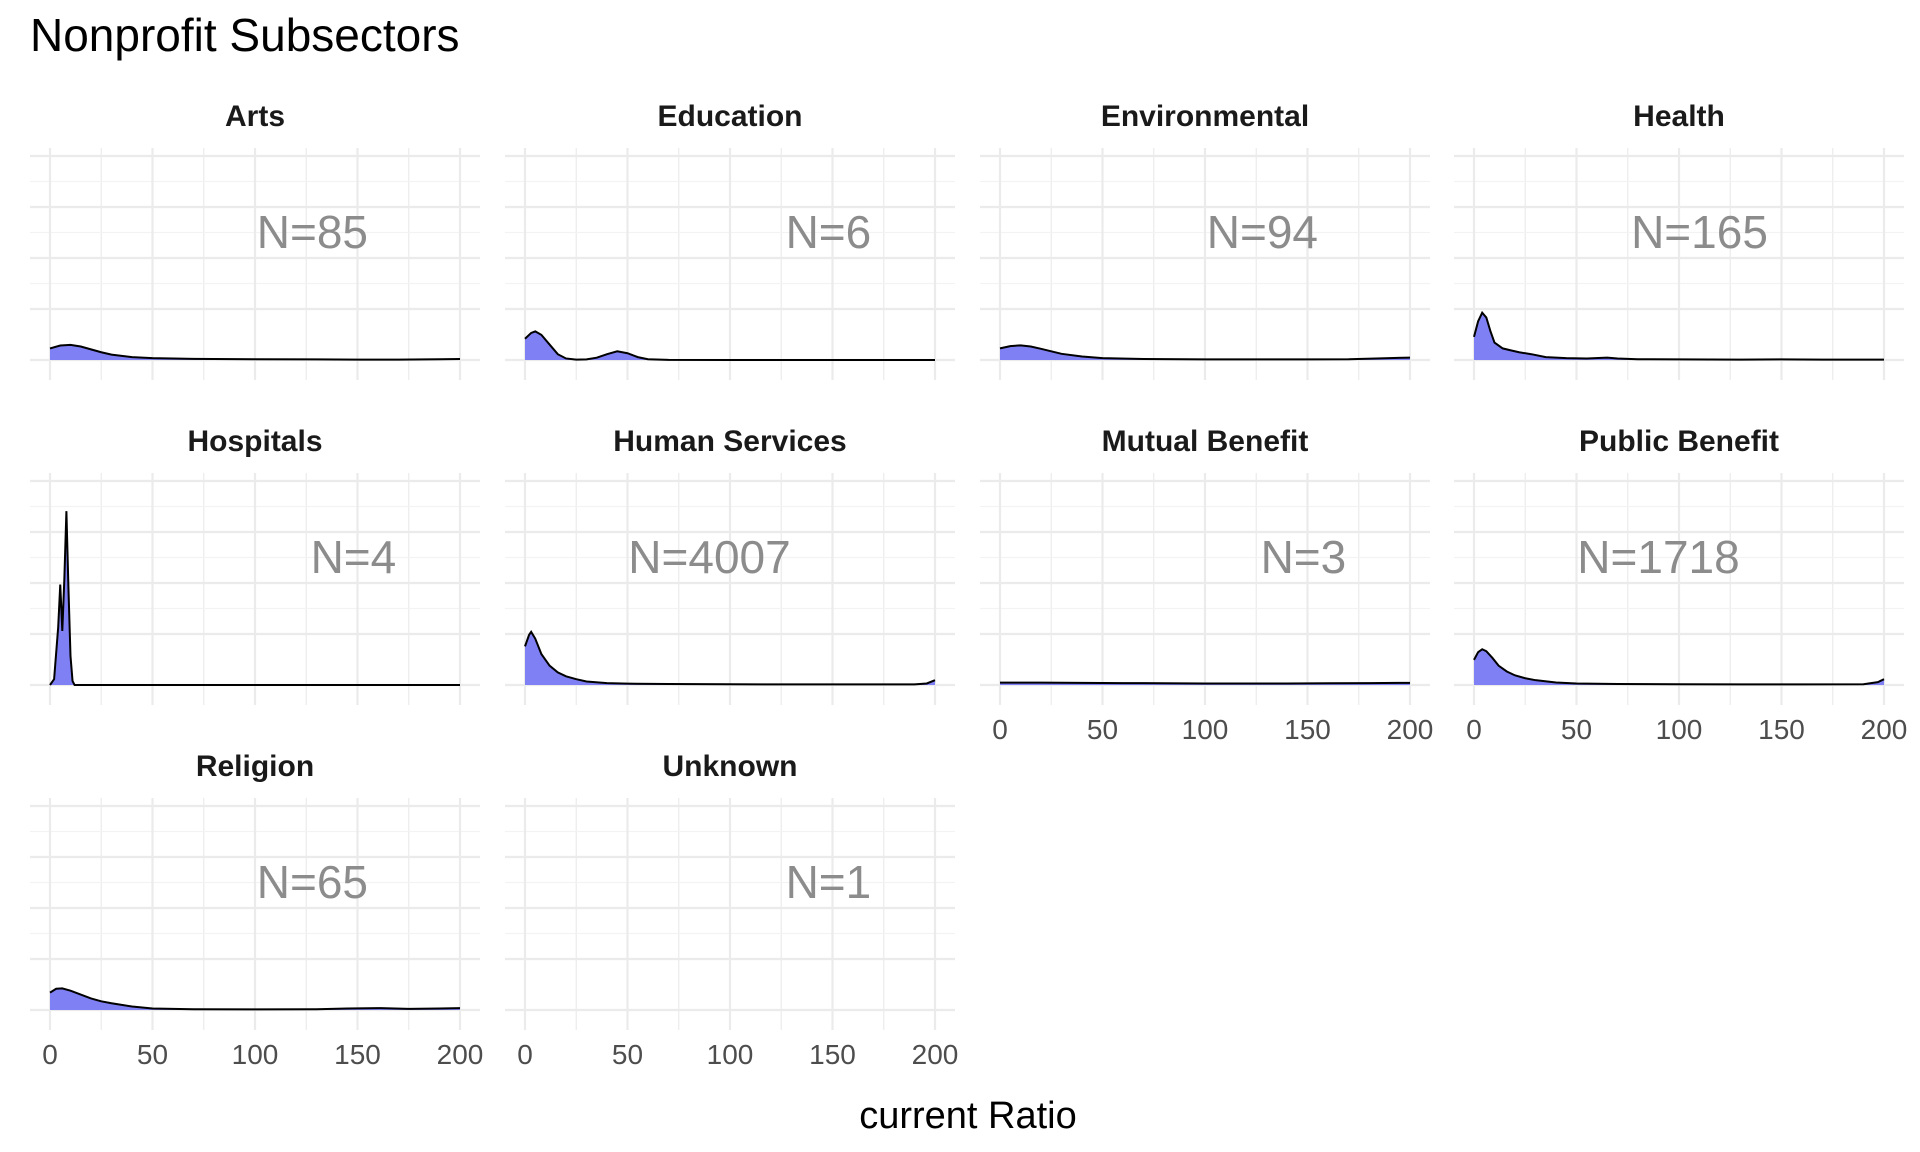  Describe the element at coordinates (1680, 585) in the screenshot. I see `facet-panel: Public Benefit N=1718 0 50 100 150 200` at that location.